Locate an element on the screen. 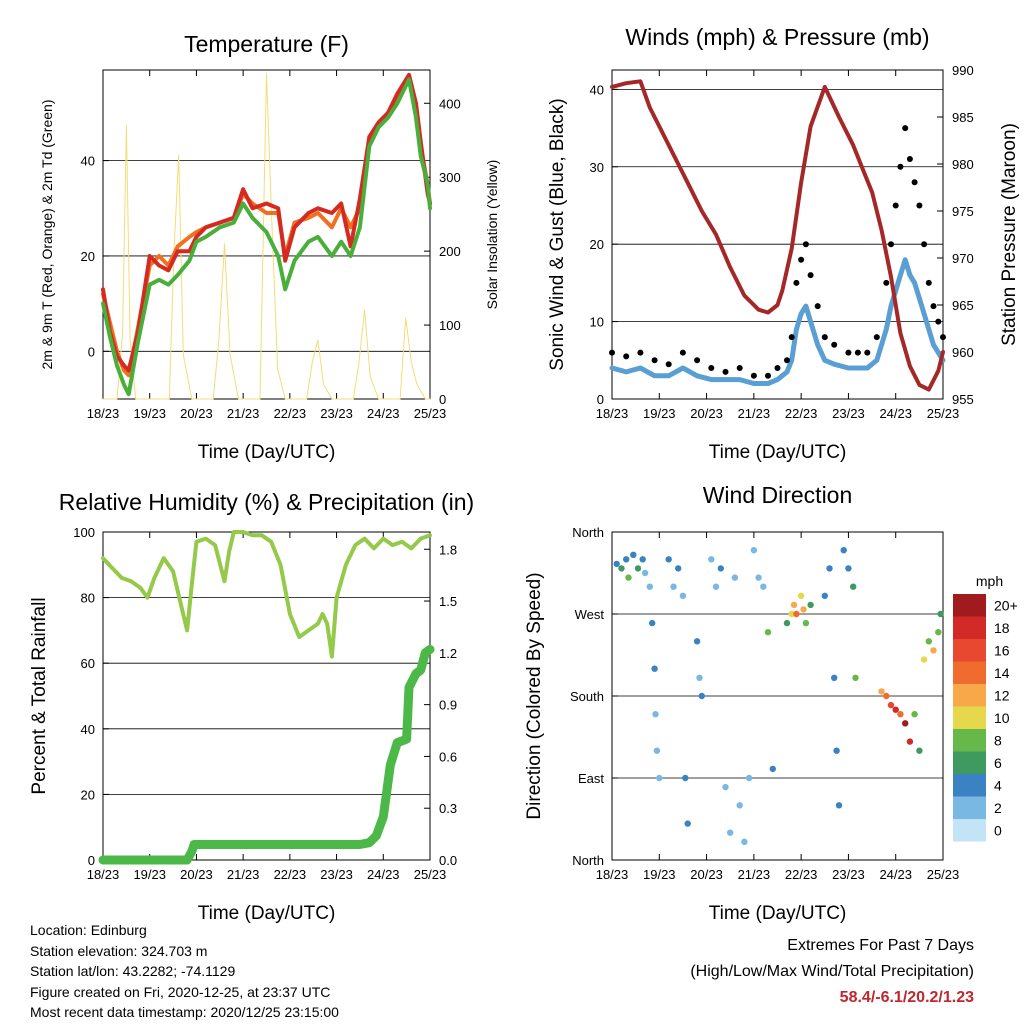 This screenshot has height=1029, width=1024. colorbar-label: 18 is located at coordinates (1002, 628).